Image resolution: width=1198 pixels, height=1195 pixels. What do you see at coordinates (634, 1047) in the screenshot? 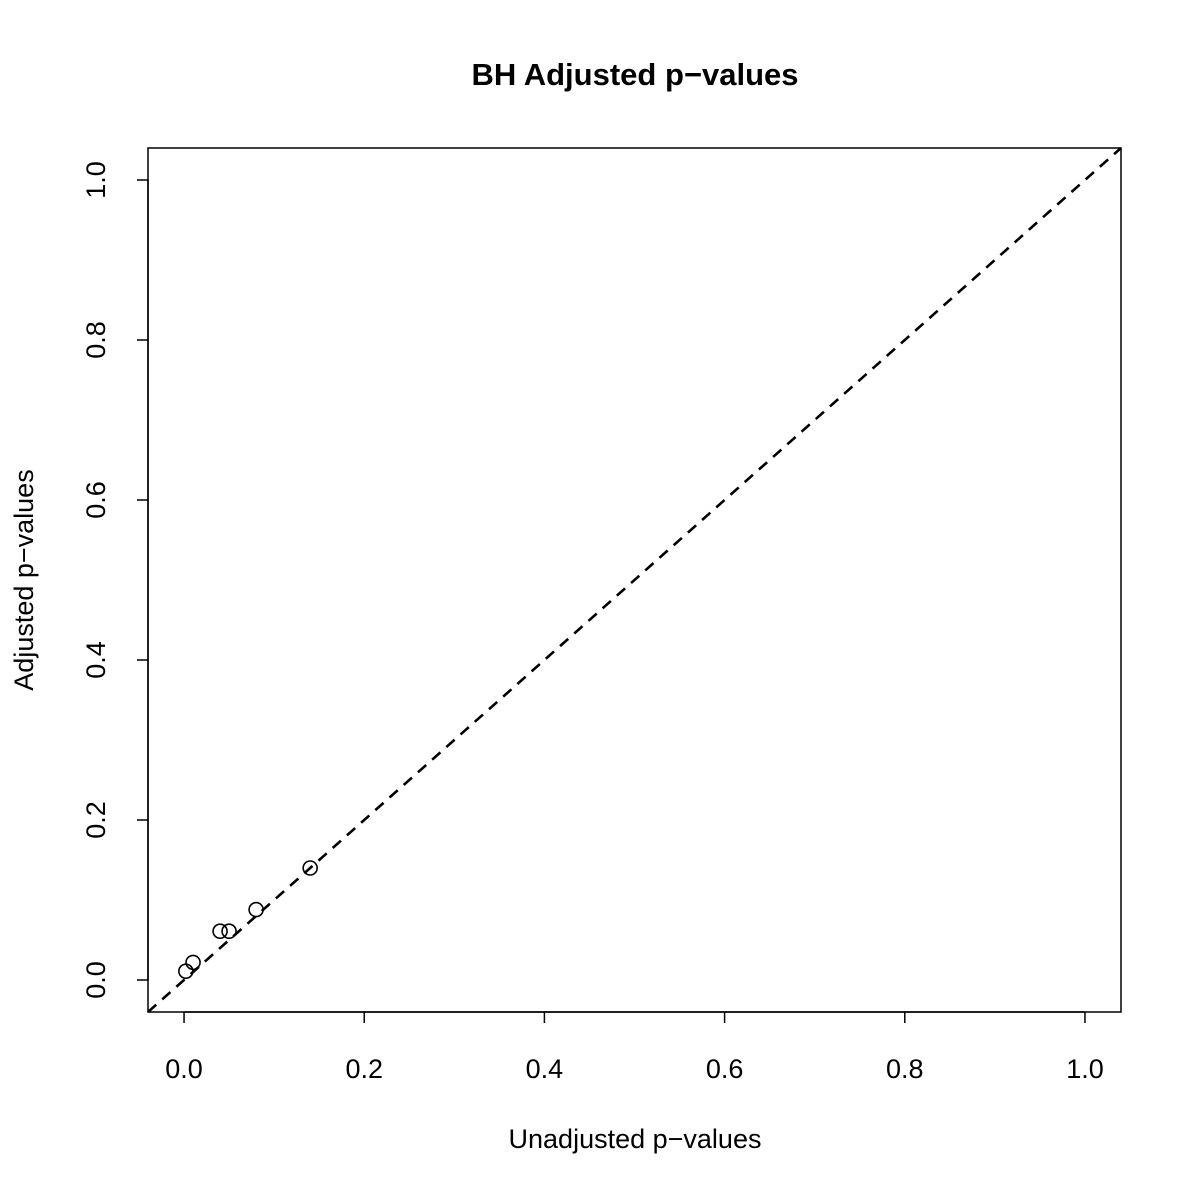
I see `x-axis: 0.0 0.2 0.4 0.6 0.8 1.0` at bounding box center [634, 1047].